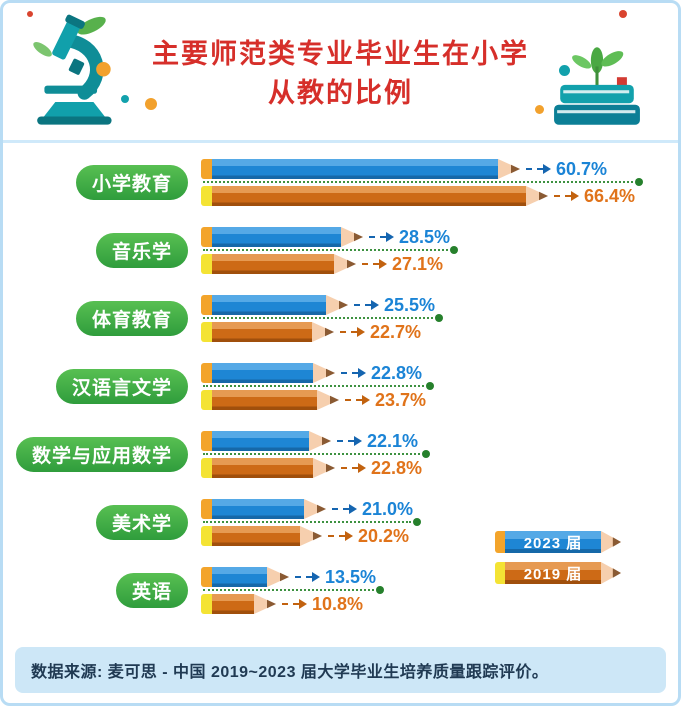  I want to click on chart-row-4: 数学与应用数学 22.1% 22.8%, so click(344, 454).